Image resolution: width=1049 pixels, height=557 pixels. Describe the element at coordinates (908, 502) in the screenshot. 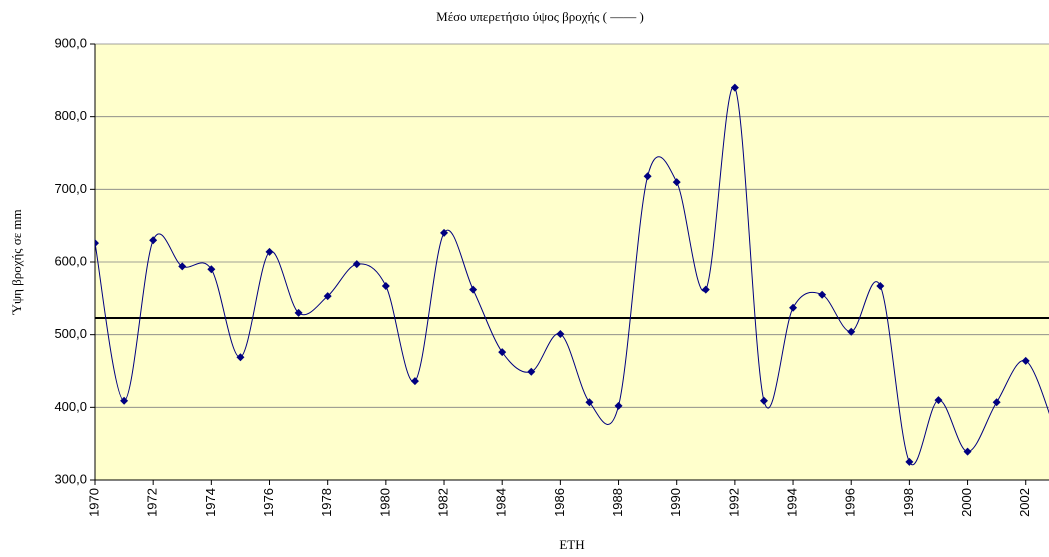

I see `x-tick-label: 1998` at that location.